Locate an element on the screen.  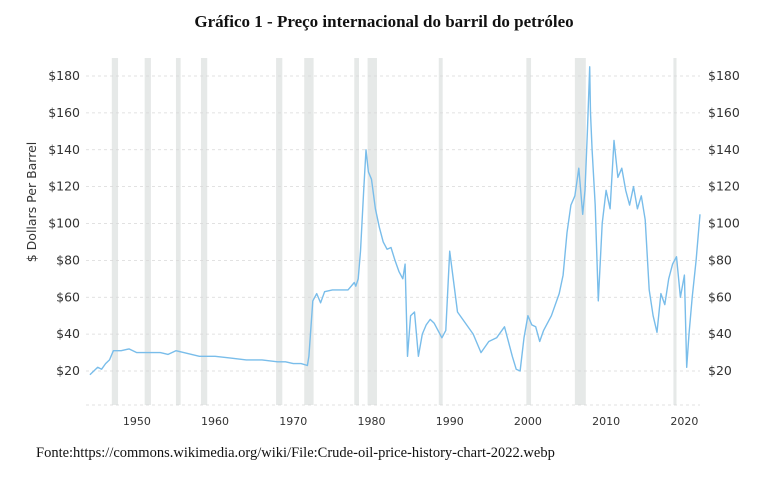
x-tick-label: 1990 is located at coordinates (450, 421).